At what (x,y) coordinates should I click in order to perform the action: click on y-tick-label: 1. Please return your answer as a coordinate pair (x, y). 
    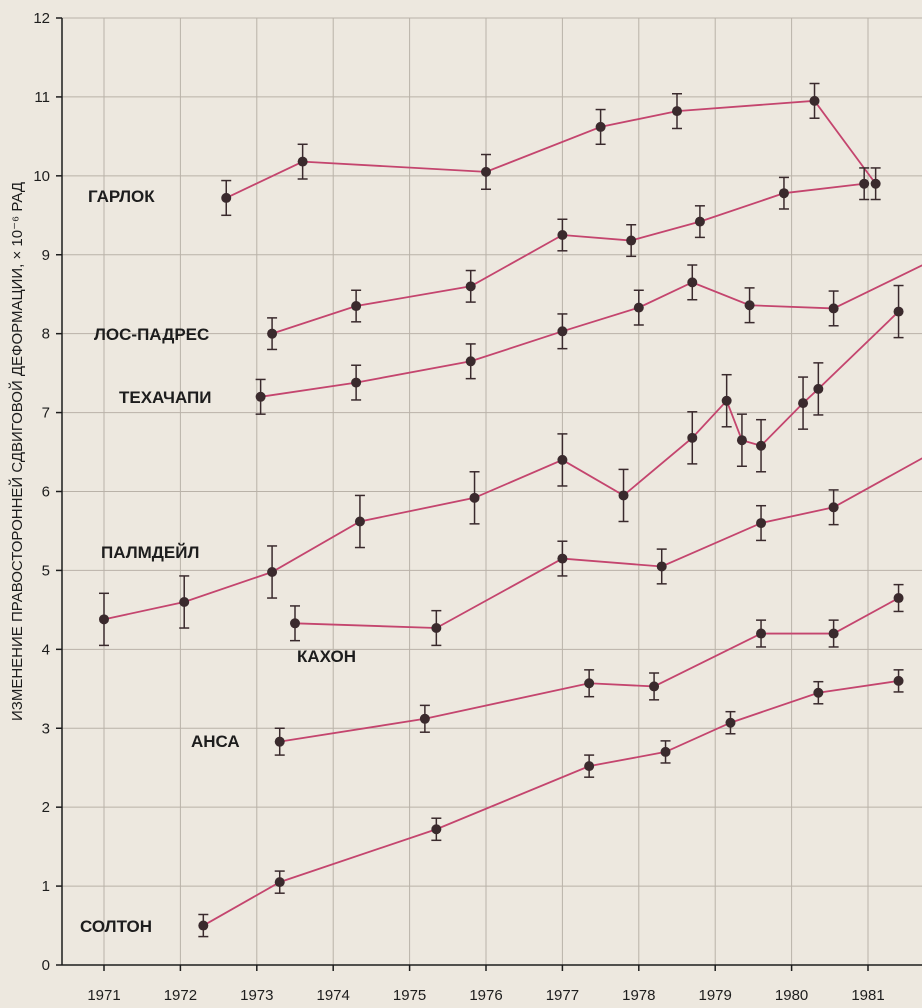
    Looking at the image, I should click on (46, 886).